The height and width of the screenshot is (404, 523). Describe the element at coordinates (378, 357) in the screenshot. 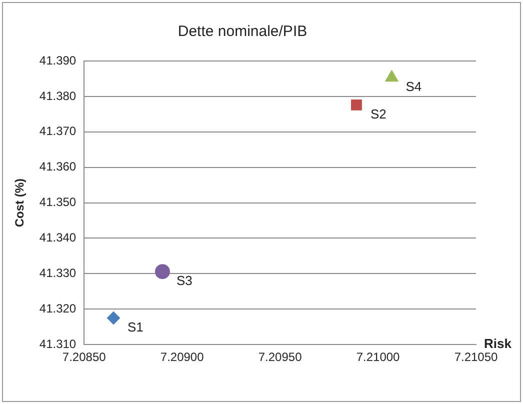

I see `x-tick-label: 7.21000` at that location.